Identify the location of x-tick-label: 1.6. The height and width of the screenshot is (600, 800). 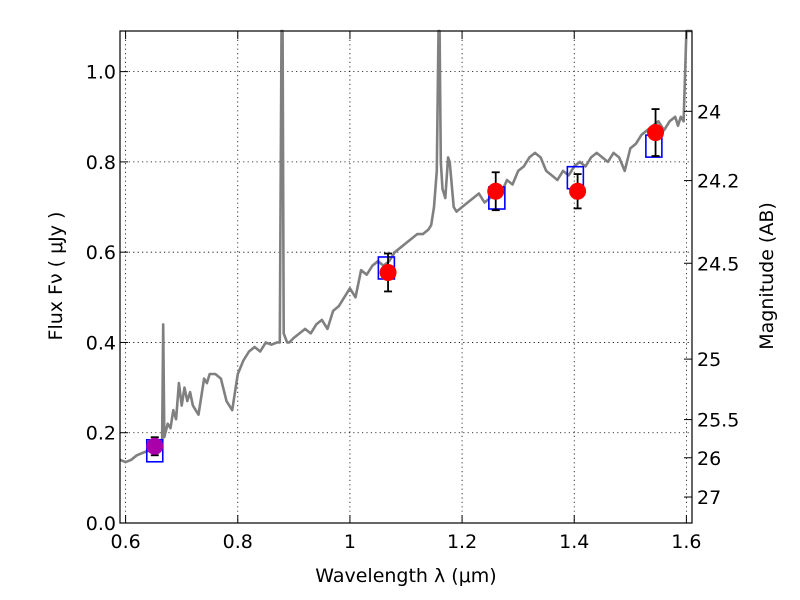
(686, 542).